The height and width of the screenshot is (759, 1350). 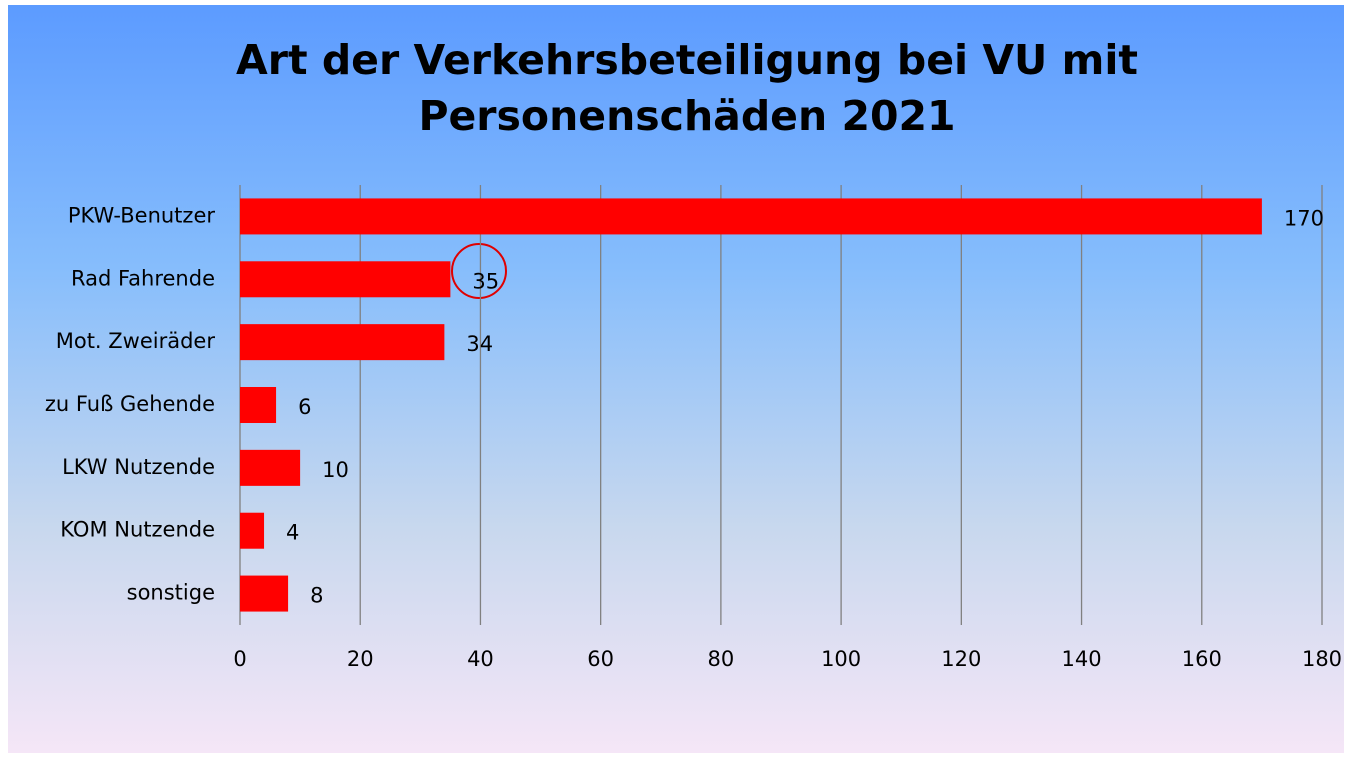 What do you see at coordinates (137, 530) in the screenshot?
I see `y-tick-label: KOM Nutzende` at bounding box center [137, 530].